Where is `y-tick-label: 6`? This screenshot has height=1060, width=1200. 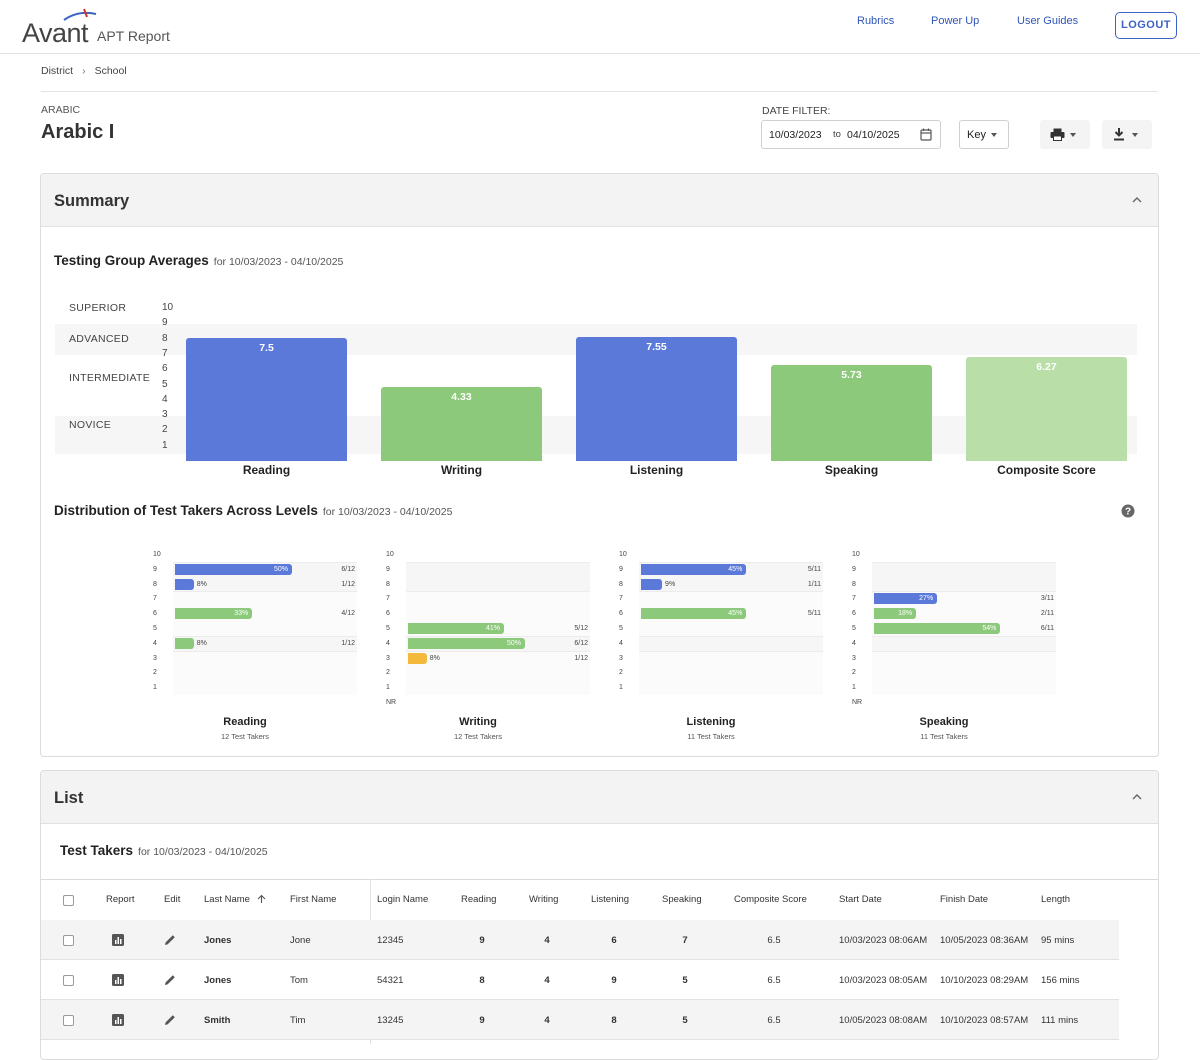
y-tick-label: 6 is located at coordinates (165, 369).